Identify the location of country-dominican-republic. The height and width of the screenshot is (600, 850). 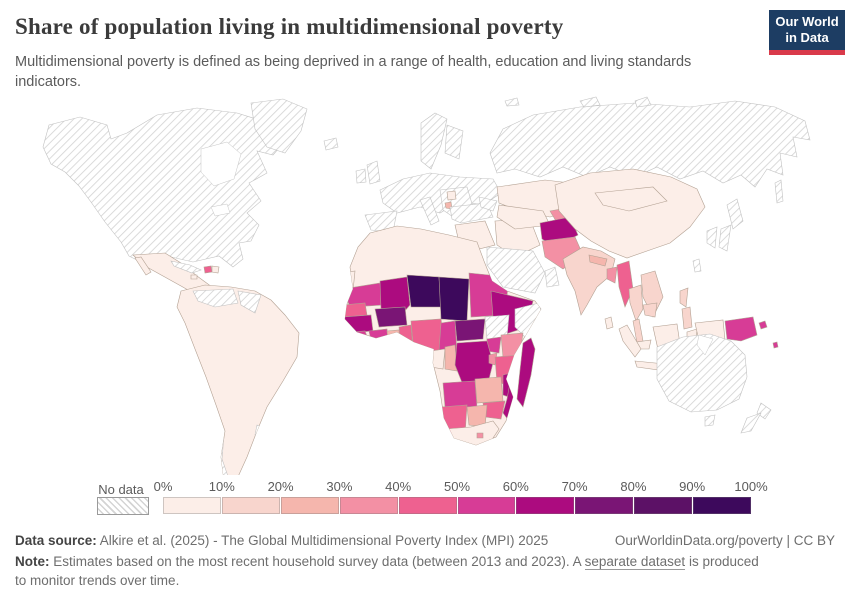
(215, 269).